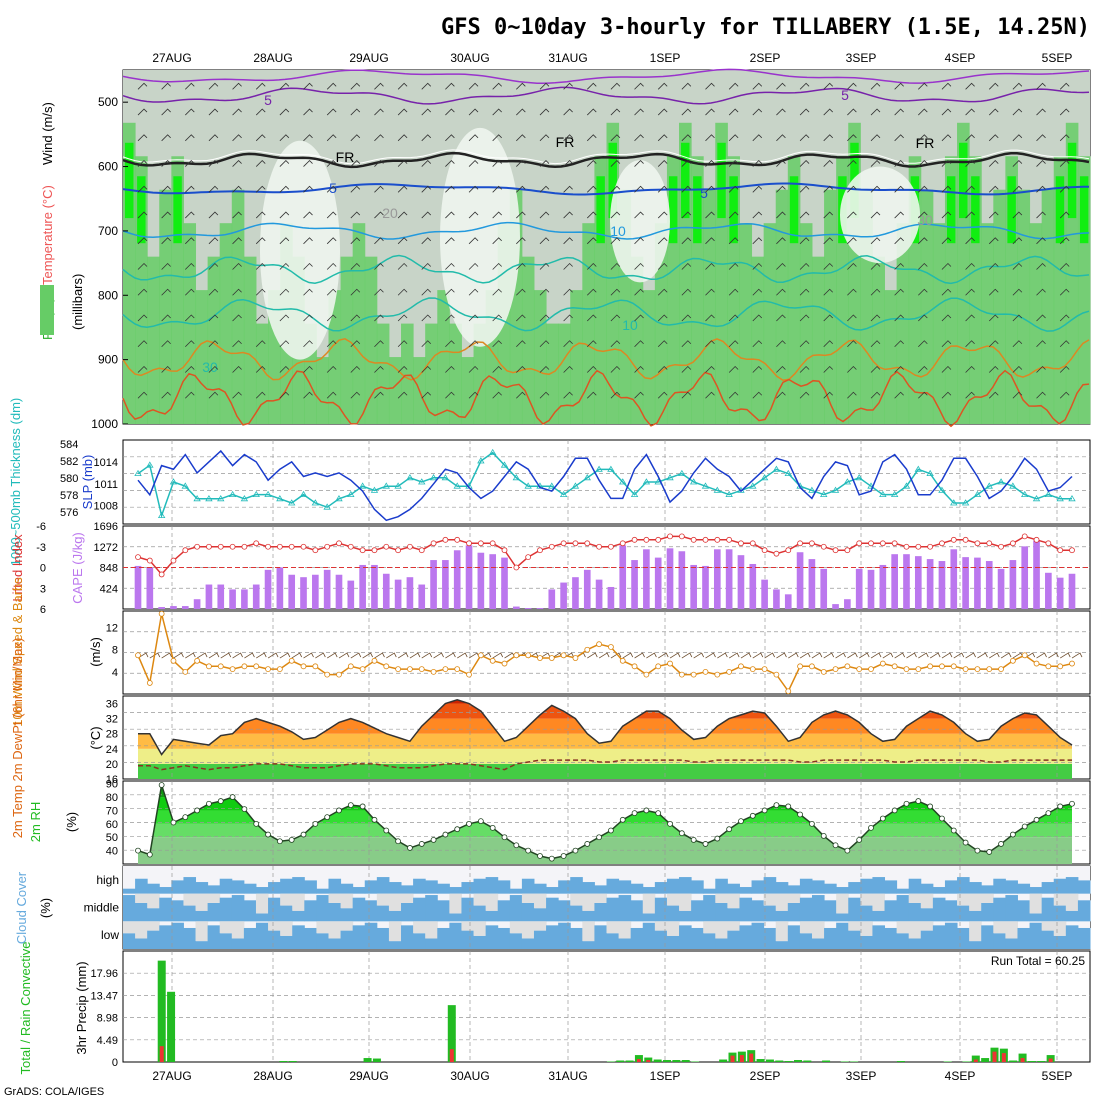 The image size is (1100, 1100). Describe the element at coordinates (77, 568) in the screenshot. I see `cape-ylabel: CAPE (J/kg)` at that location.